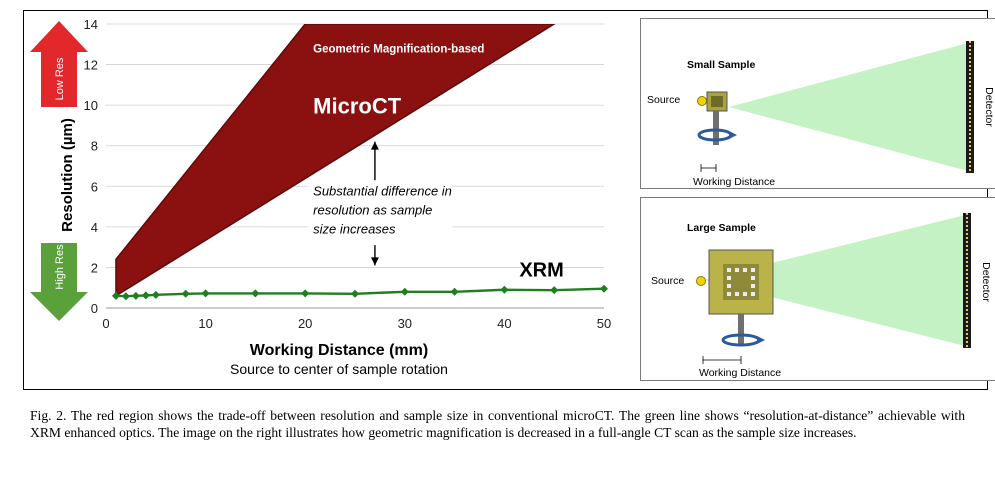 Image resolution: width=995 pixels, height=480 pixels. I want to click on detector-bar, so click(967, 280).